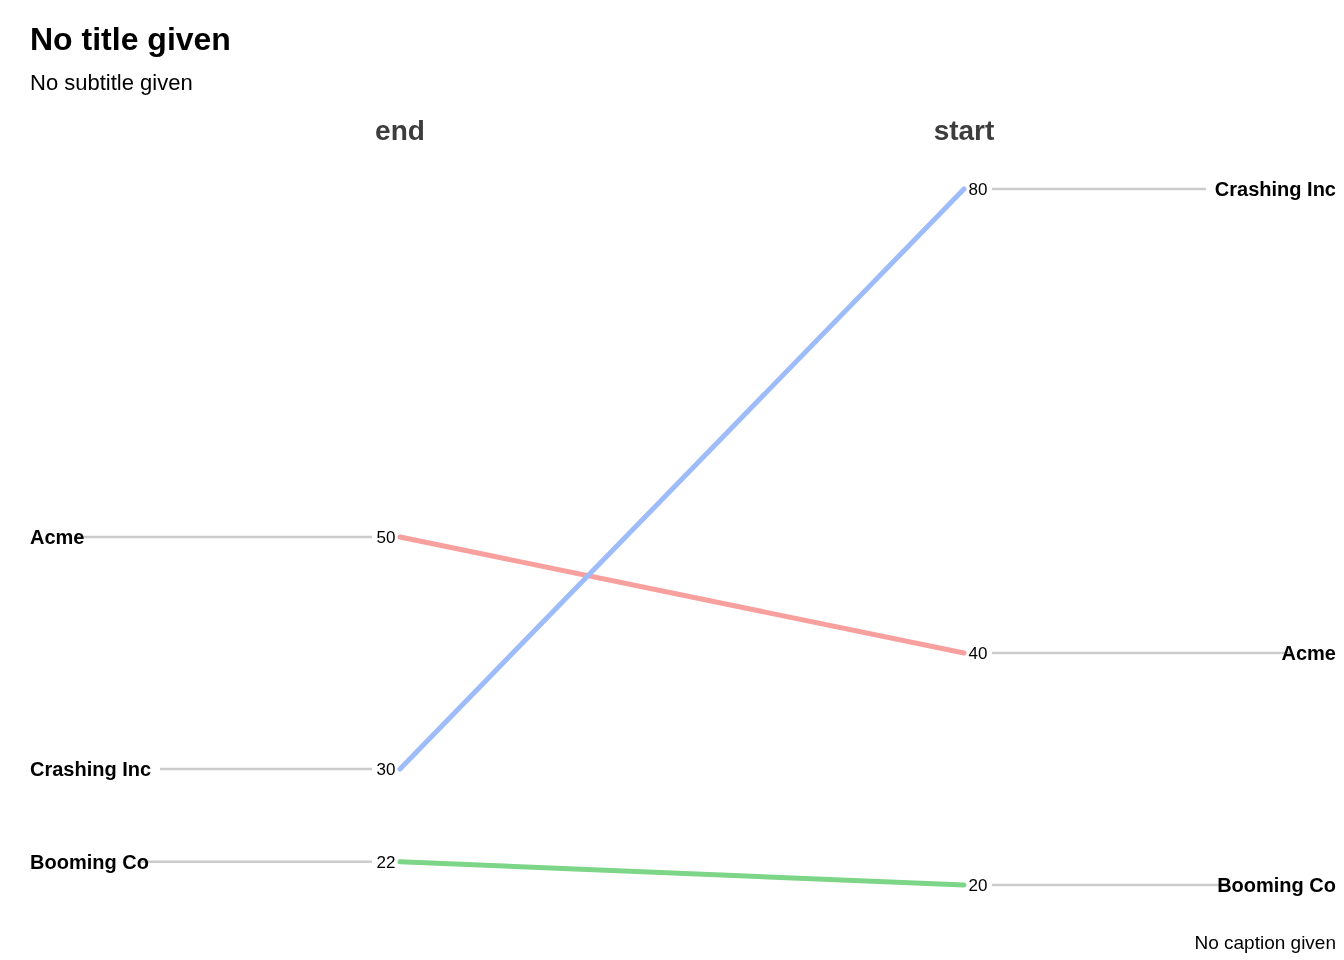  Describe the element at coordinates (964, 130) in the screenshot. I see `x-tick-label: start` at that location.